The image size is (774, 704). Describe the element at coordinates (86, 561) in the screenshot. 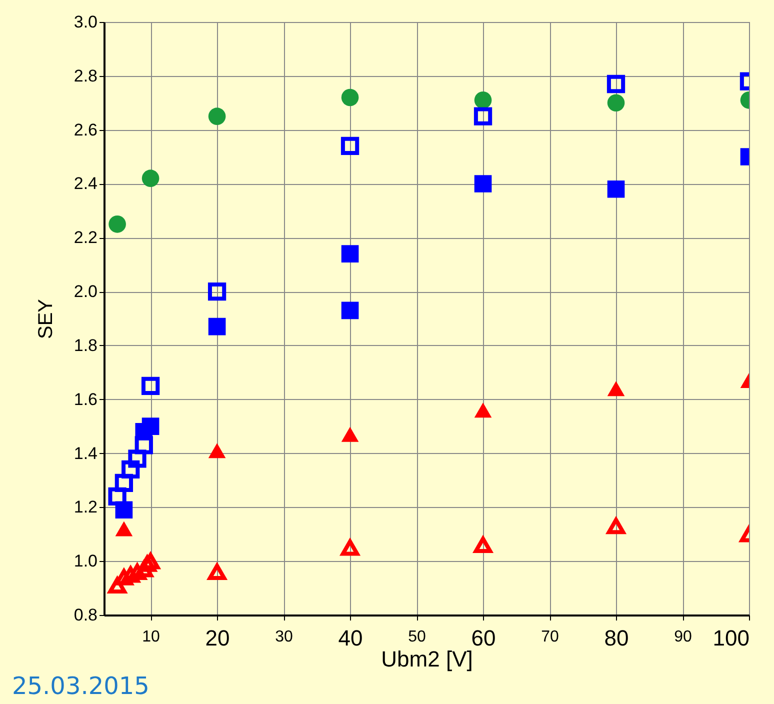

I see `y-tick-label: 1.0` at that location.